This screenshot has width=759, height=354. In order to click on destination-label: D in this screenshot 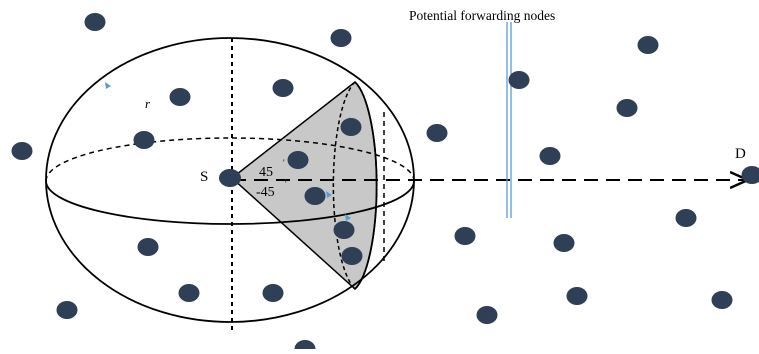, I will do `click(740, 154)`.